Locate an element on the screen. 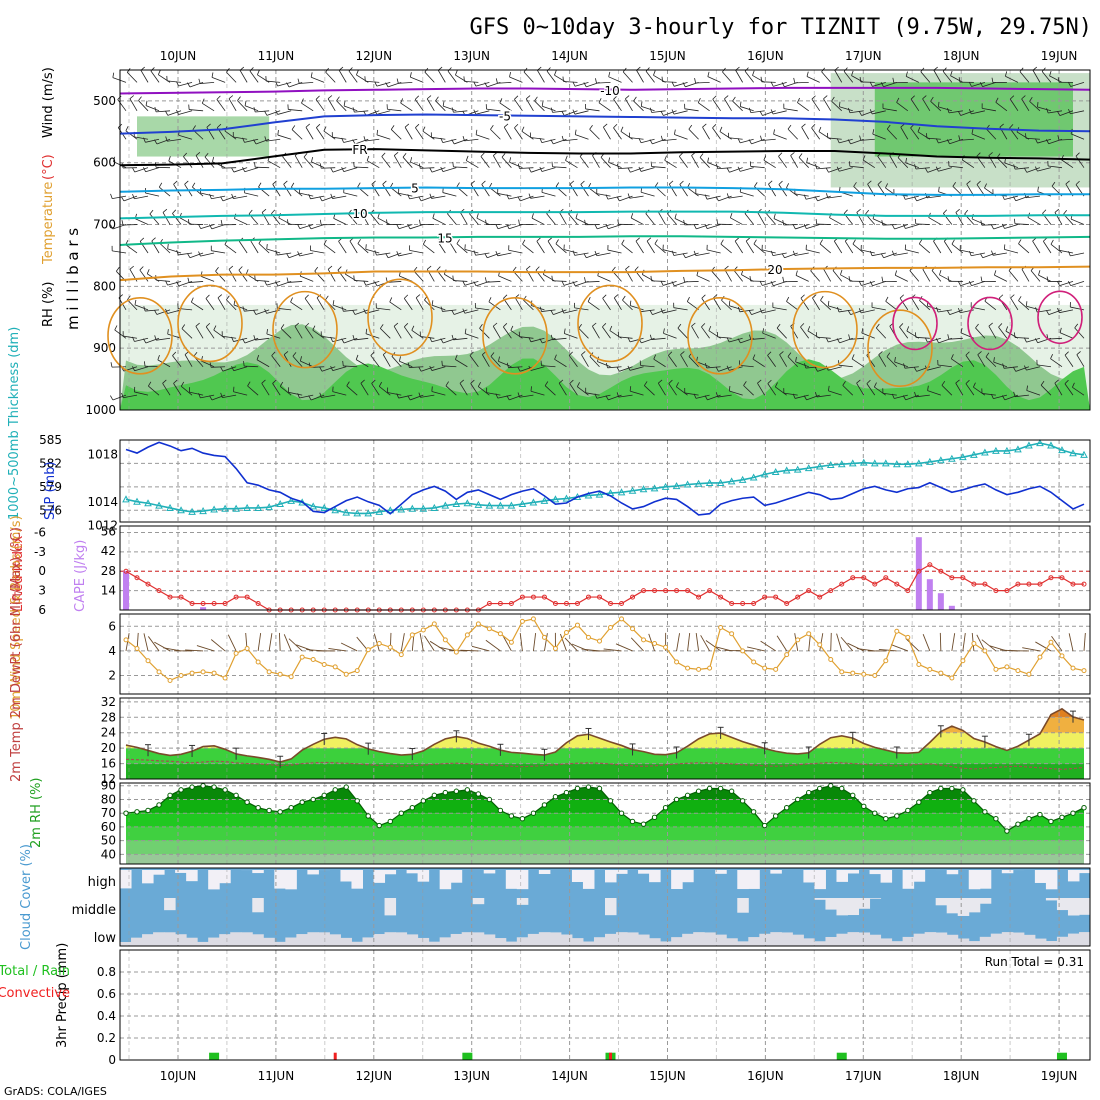 The width and height of the screenshot is (1100, 1100). isotherm-25-pocket is located at coordinates (990, 323).